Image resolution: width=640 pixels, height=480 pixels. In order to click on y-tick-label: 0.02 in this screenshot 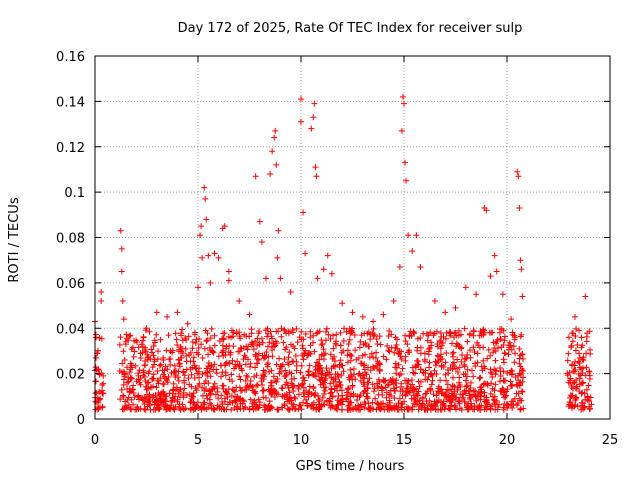, I will do `click(70, 375)`.